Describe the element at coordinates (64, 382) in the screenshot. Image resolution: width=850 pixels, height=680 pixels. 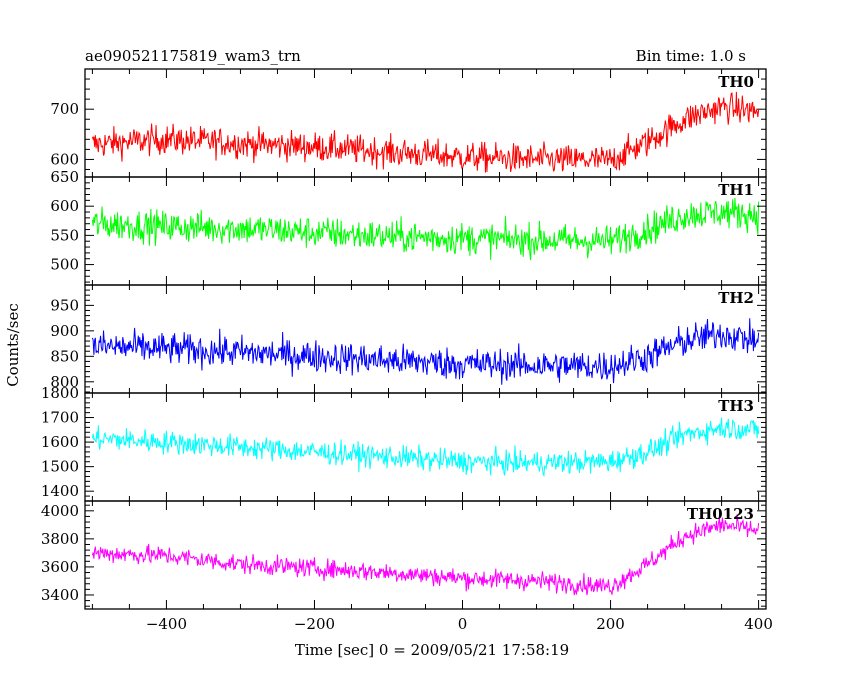
I see `y-tick-label: 800` at that location.